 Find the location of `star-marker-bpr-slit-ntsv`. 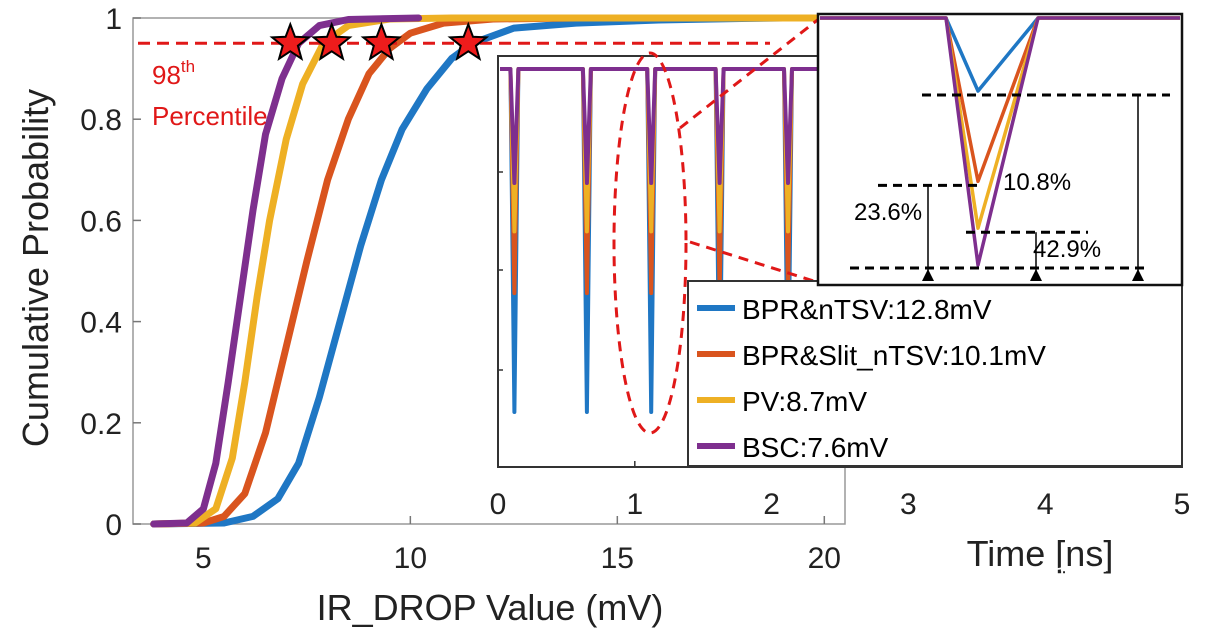

star-marker-bpr-slit-ntsv is located at coordinates (381, 41).